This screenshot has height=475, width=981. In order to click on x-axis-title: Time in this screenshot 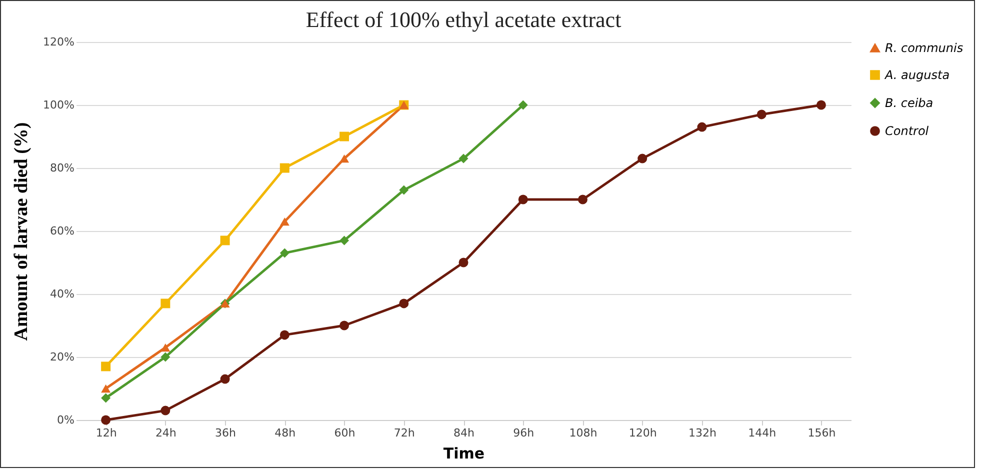, I will do `click(464, 453)`.